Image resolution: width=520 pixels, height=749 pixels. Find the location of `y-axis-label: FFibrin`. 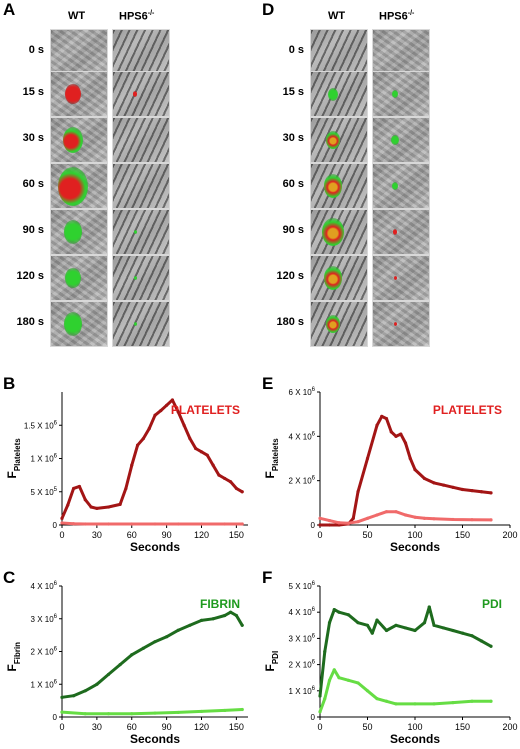

y-axis-label: FFibrin is located at coordinates (13, 657).